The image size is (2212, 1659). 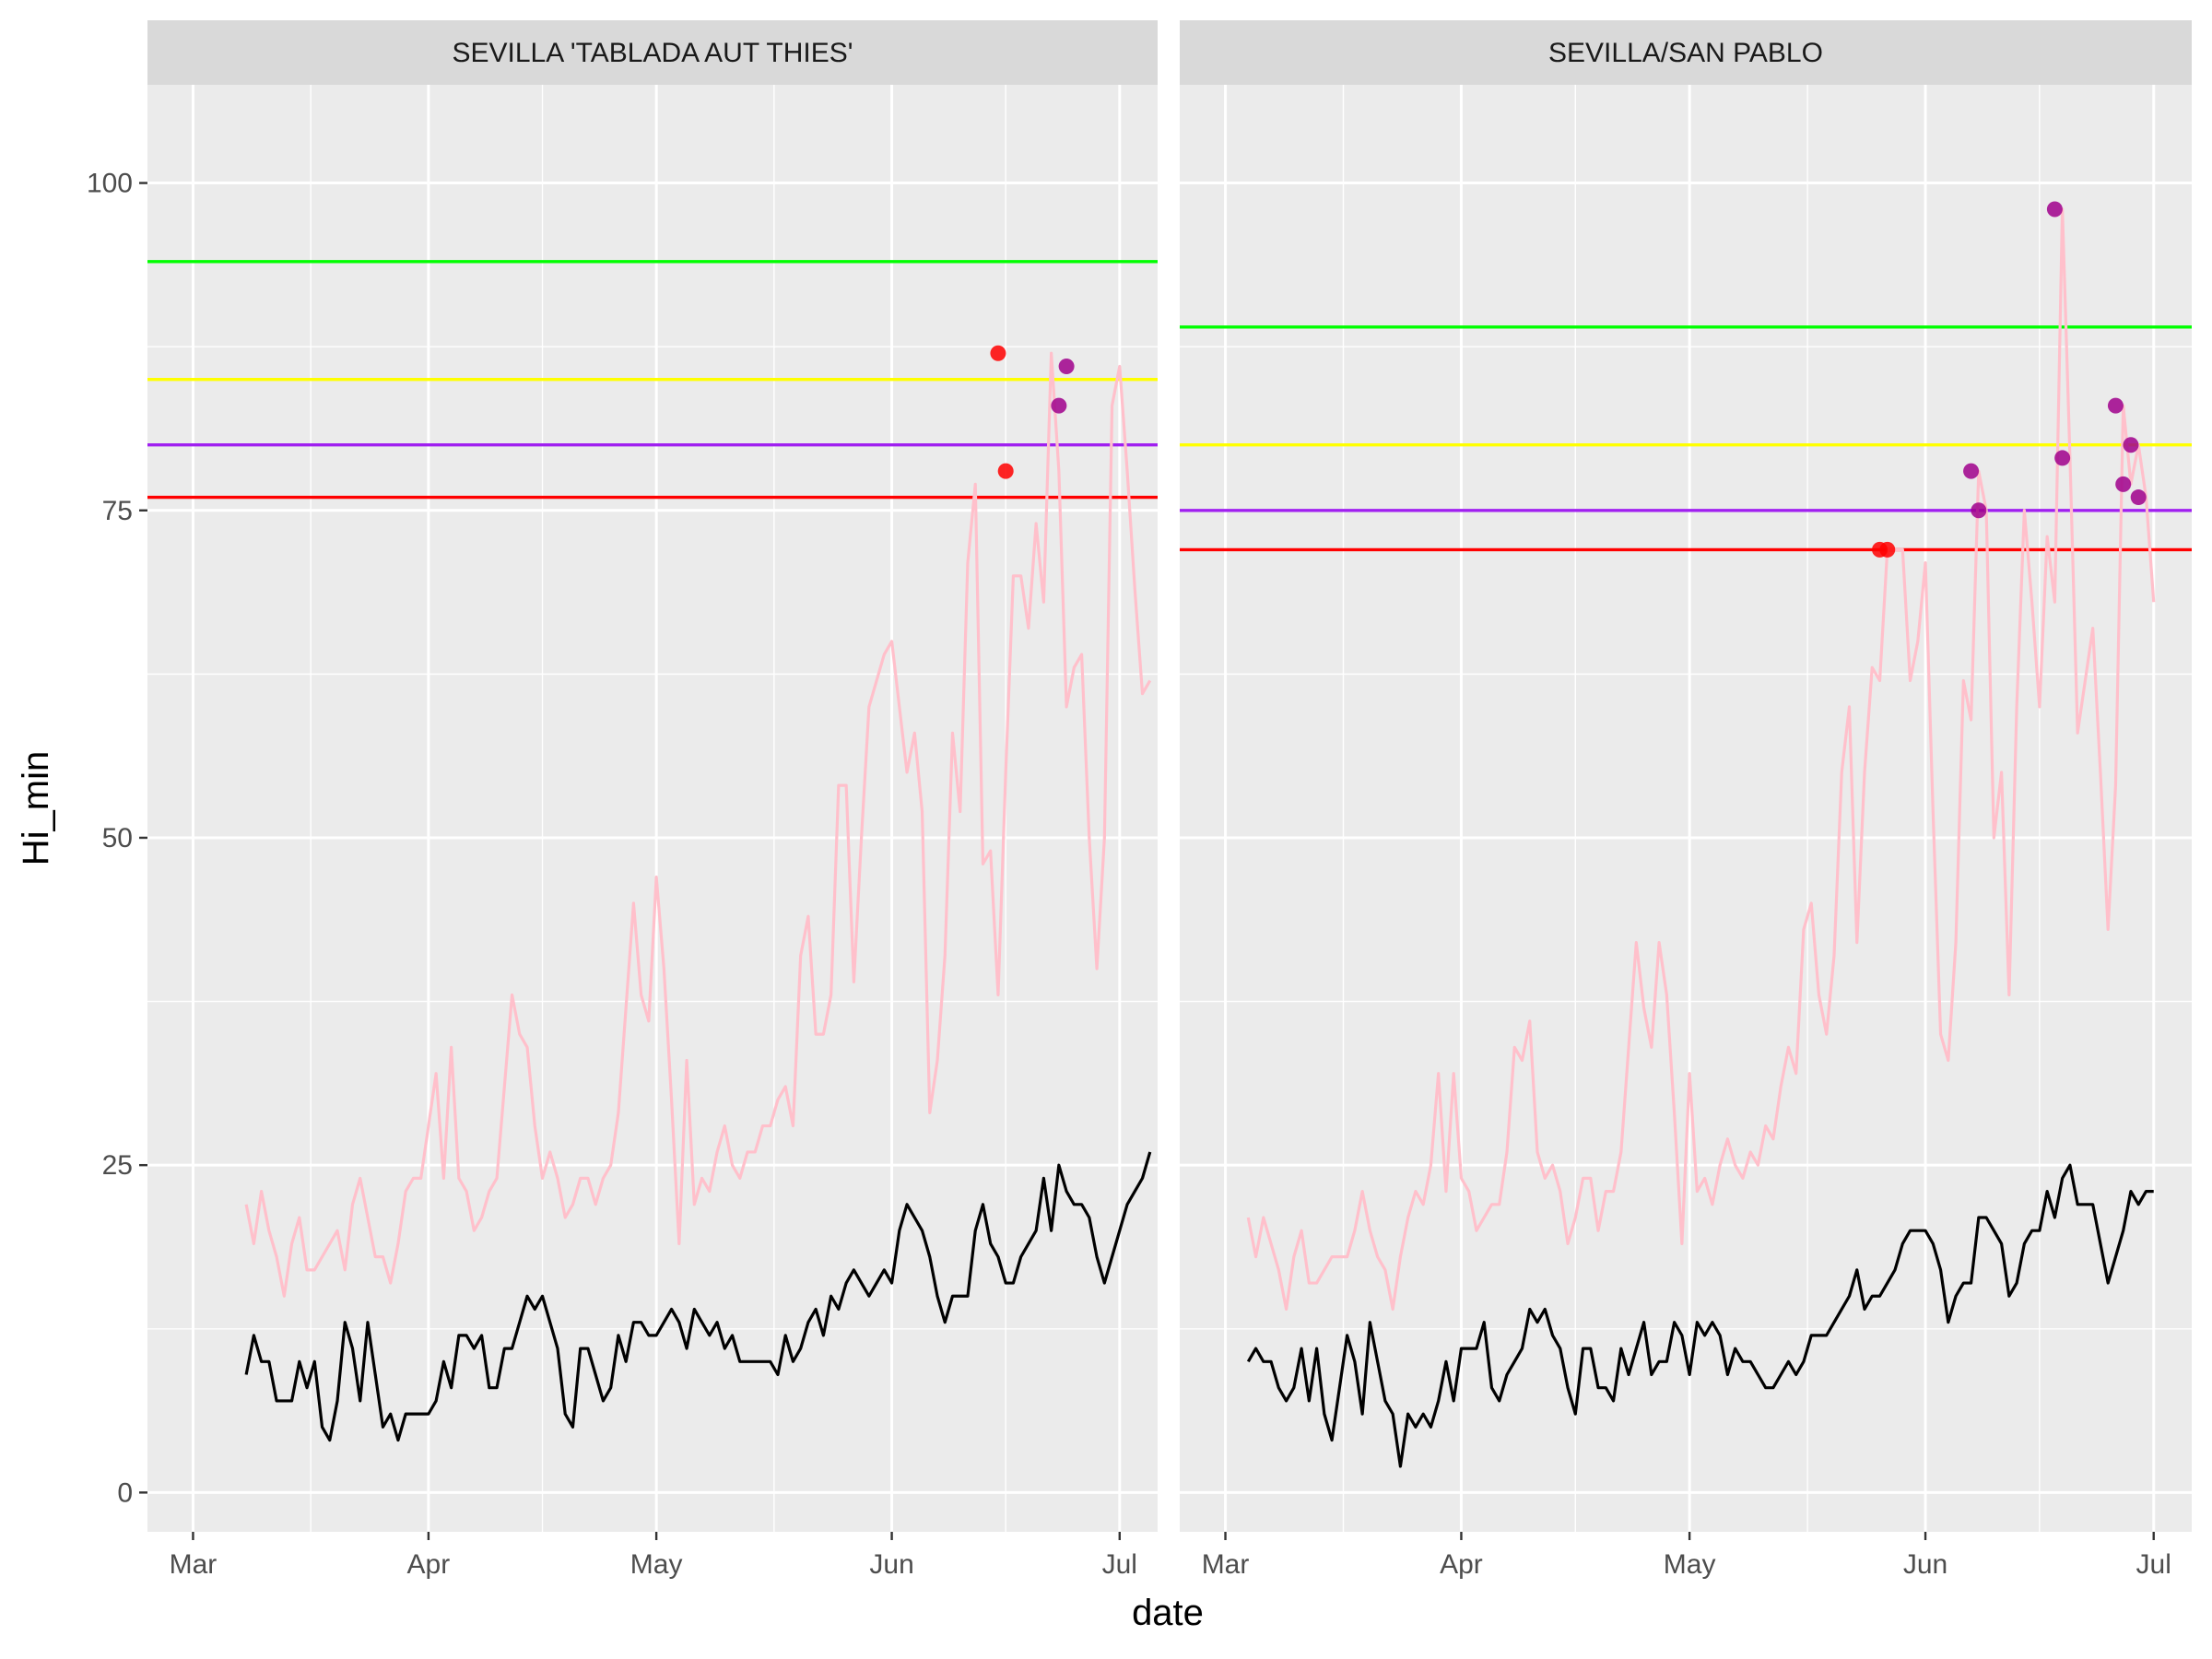 I want to click on y-axis: 0 25 50 75 100, so click(x=117, y=838).